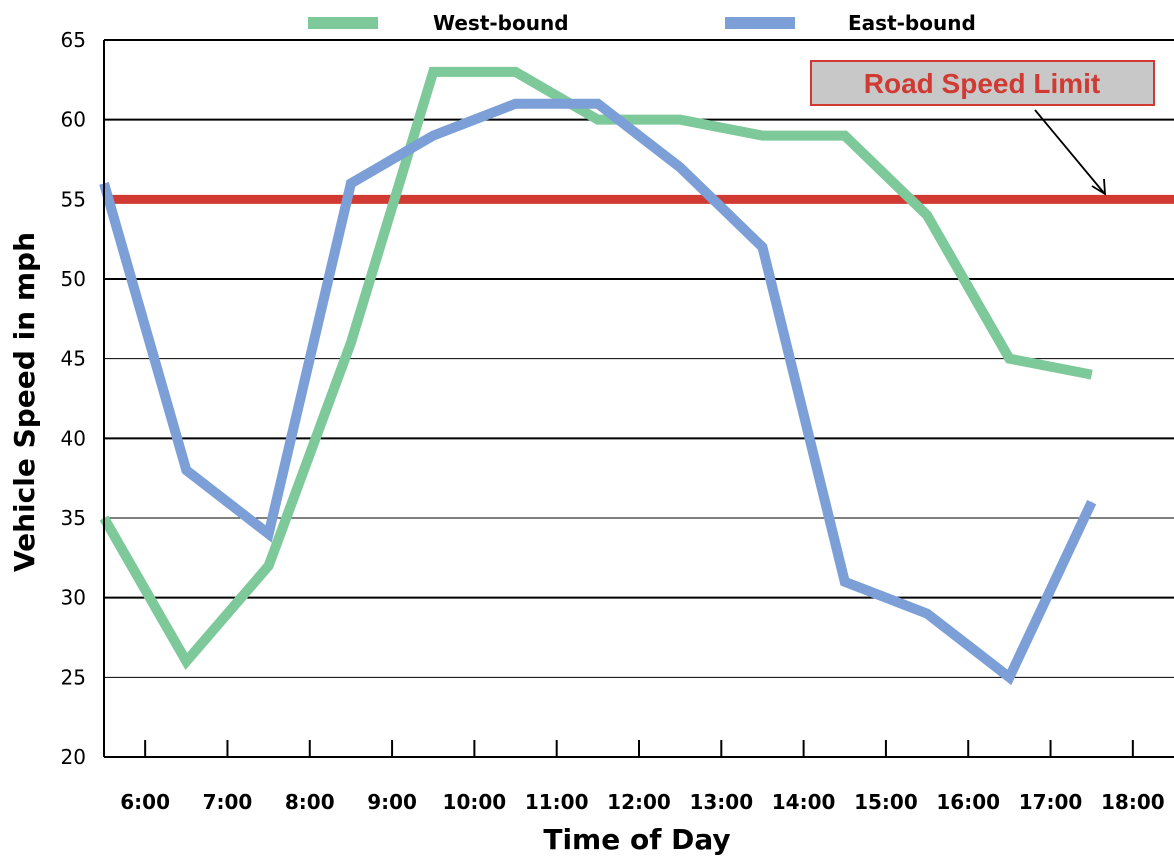 The image size is (1174, 856). What do you see at coordinates (73, 199) in the screenshot?
I see `y-tick-label-55: 55` at bounding box center [73, 199].